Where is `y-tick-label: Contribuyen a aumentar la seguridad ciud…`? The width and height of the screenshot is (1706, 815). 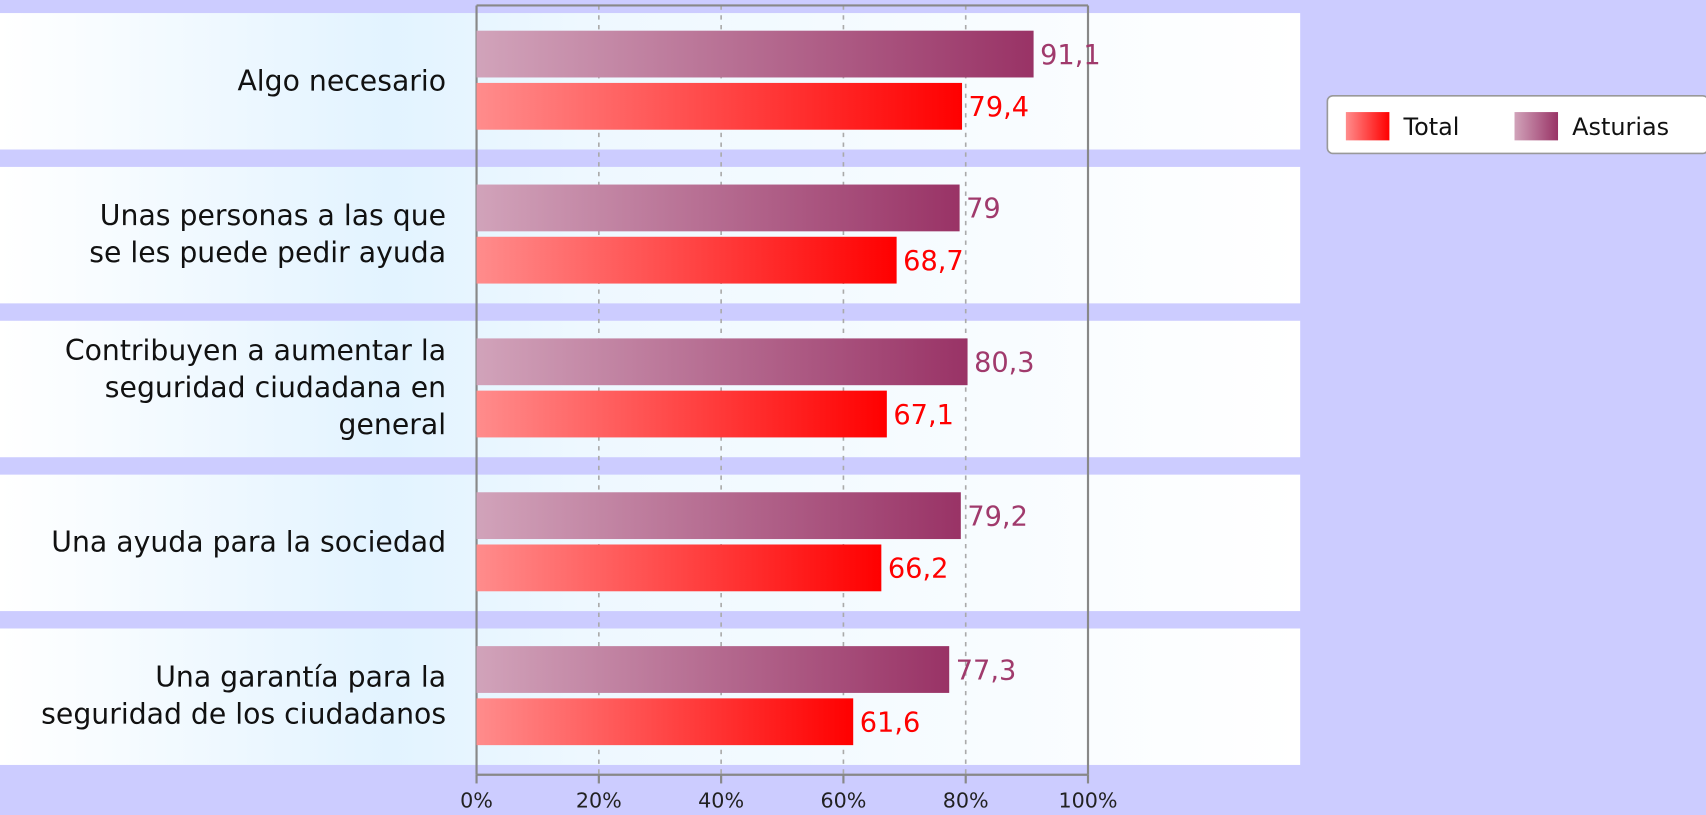
y-tick-label: Contribuyen a aumentar la seguridad ciud… is located at coordinates (255, 389).